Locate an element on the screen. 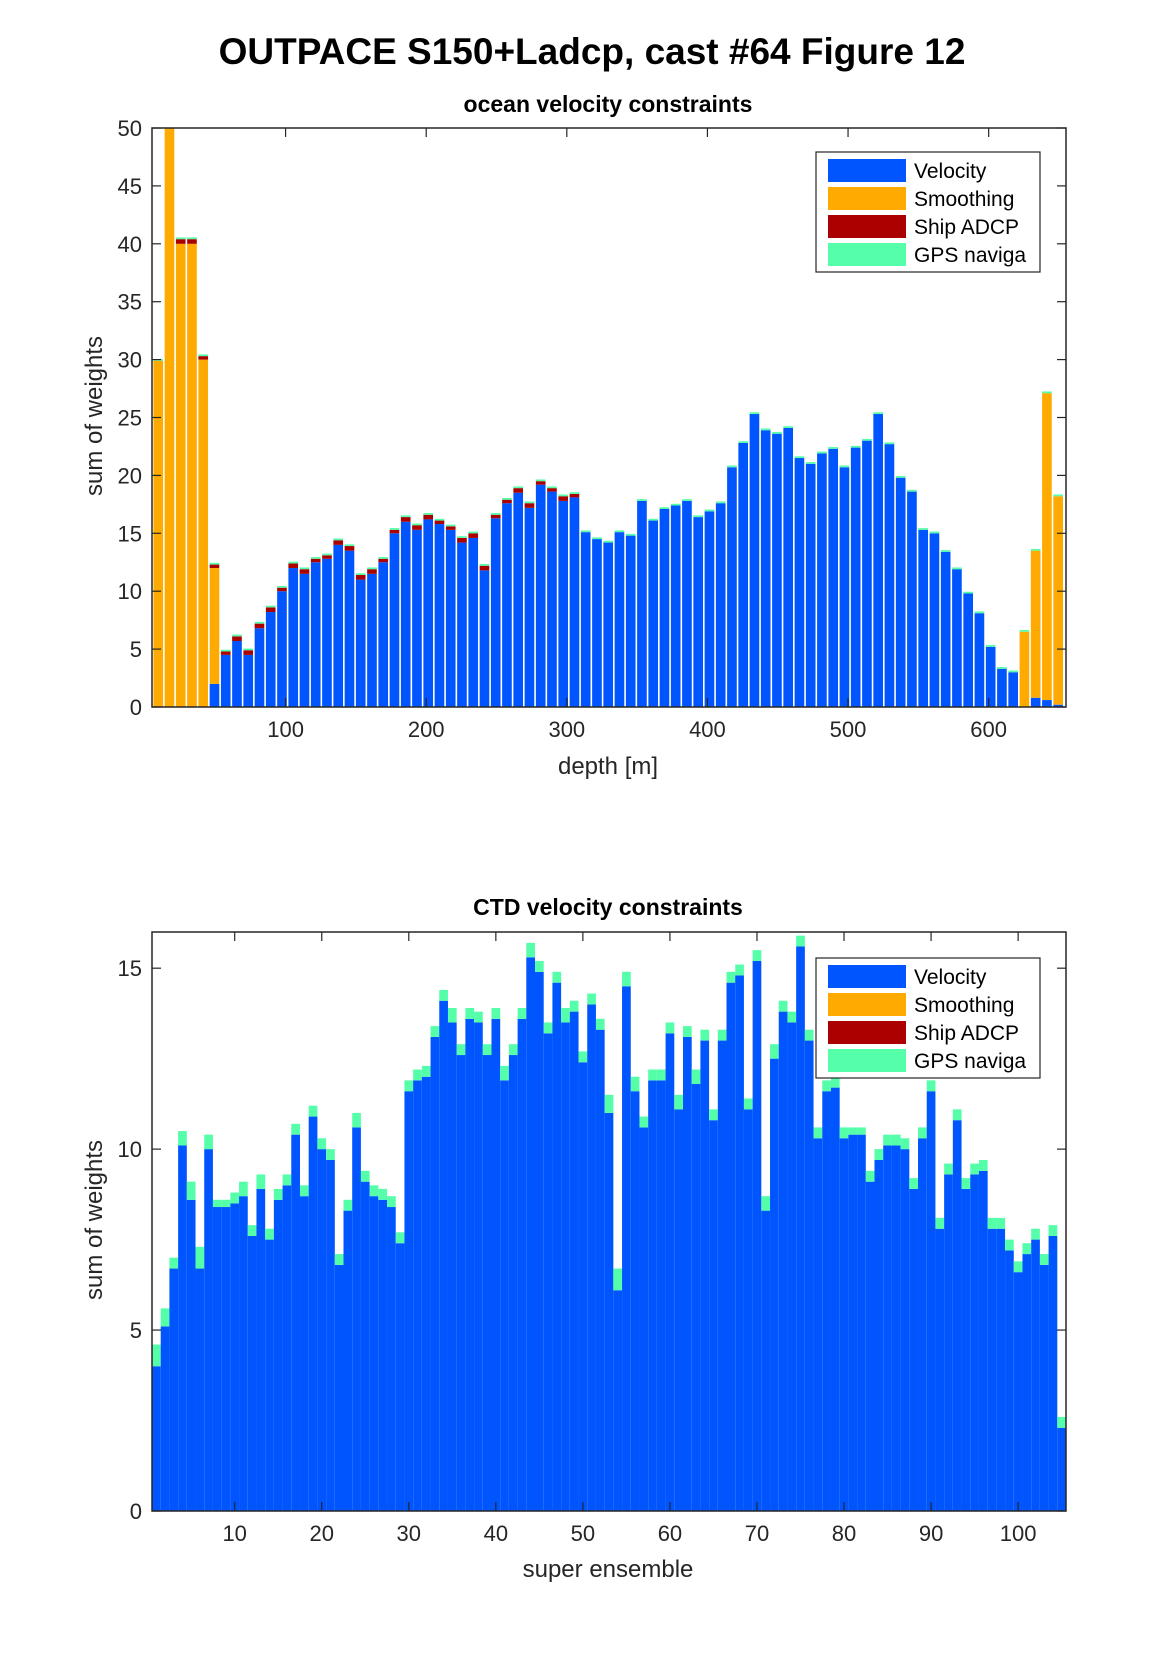  y-tick-label: 45 is located at coordinates (130, 186).